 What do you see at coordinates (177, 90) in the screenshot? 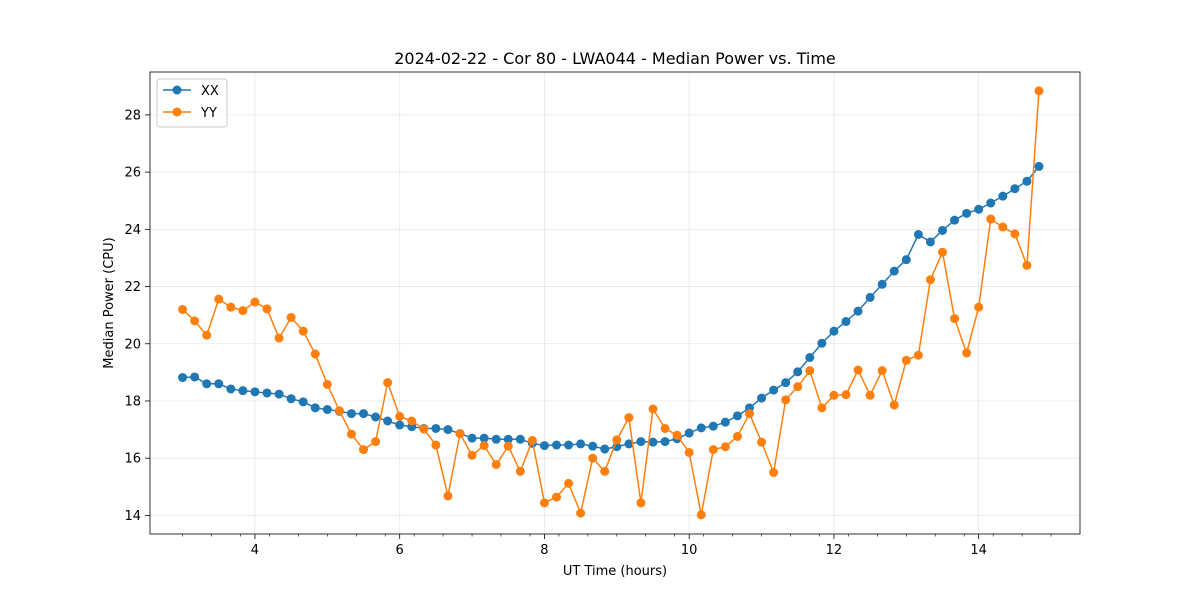
I see `legend-marker-xx` at bounding box center [177, 90].